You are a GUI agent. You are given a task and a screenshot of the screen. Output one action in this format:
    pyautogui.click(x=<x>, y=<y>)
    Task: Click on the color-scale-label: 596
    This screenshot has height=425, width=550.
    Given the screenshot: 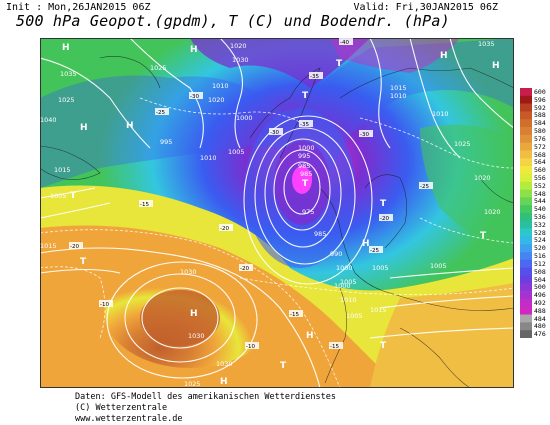 What is the action you would take?
    pyautogui.click(x=540, y=99)
    